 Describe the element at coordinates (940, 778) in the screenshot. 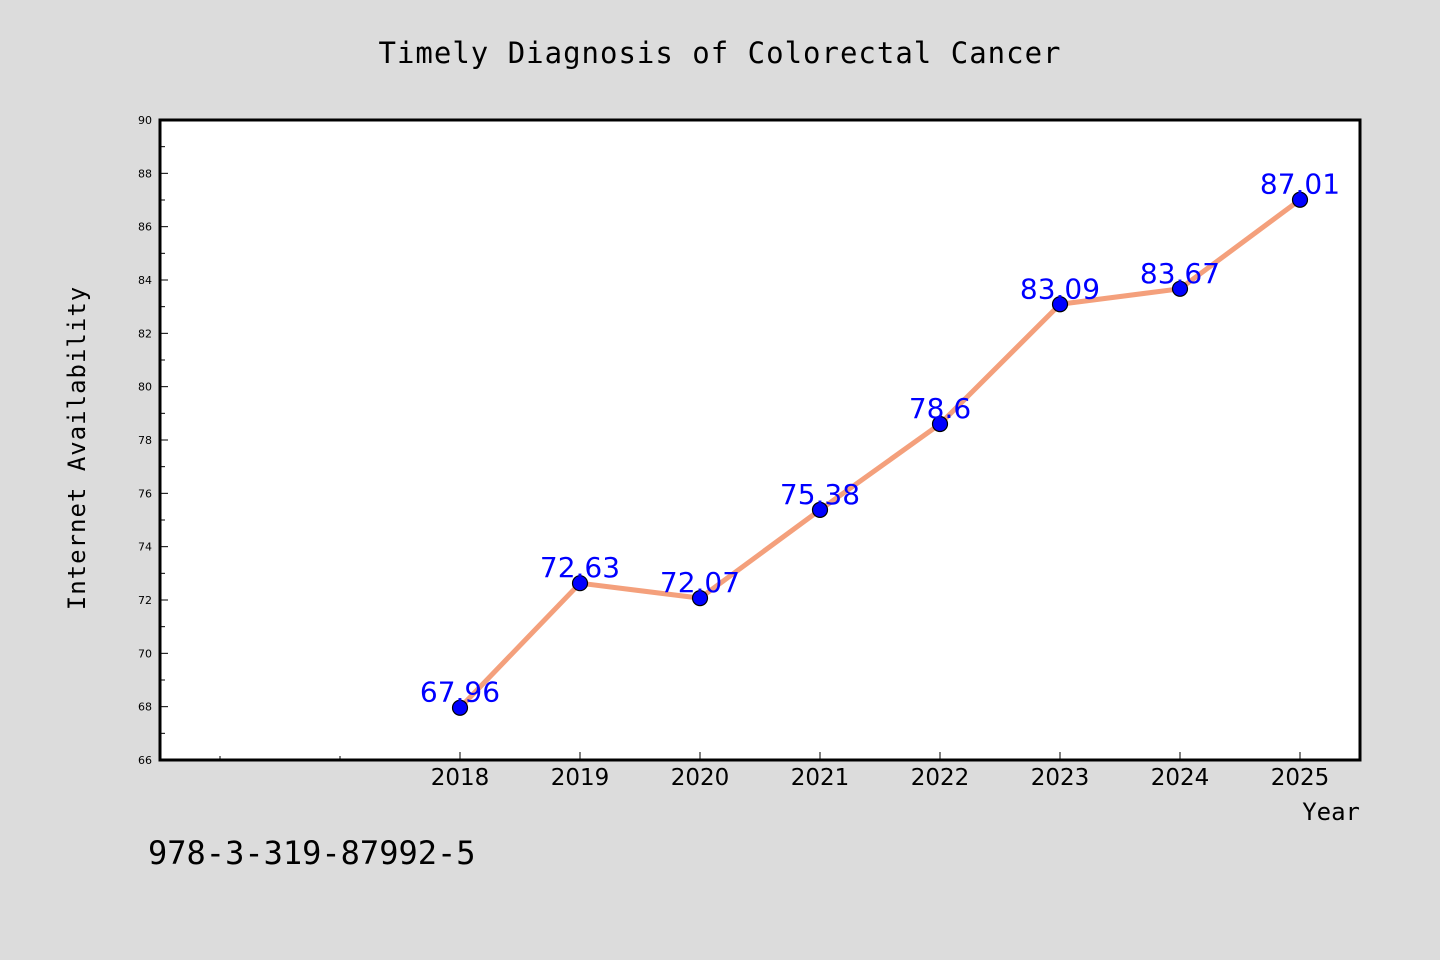

I see `x-tick-label: 2022` at that location.